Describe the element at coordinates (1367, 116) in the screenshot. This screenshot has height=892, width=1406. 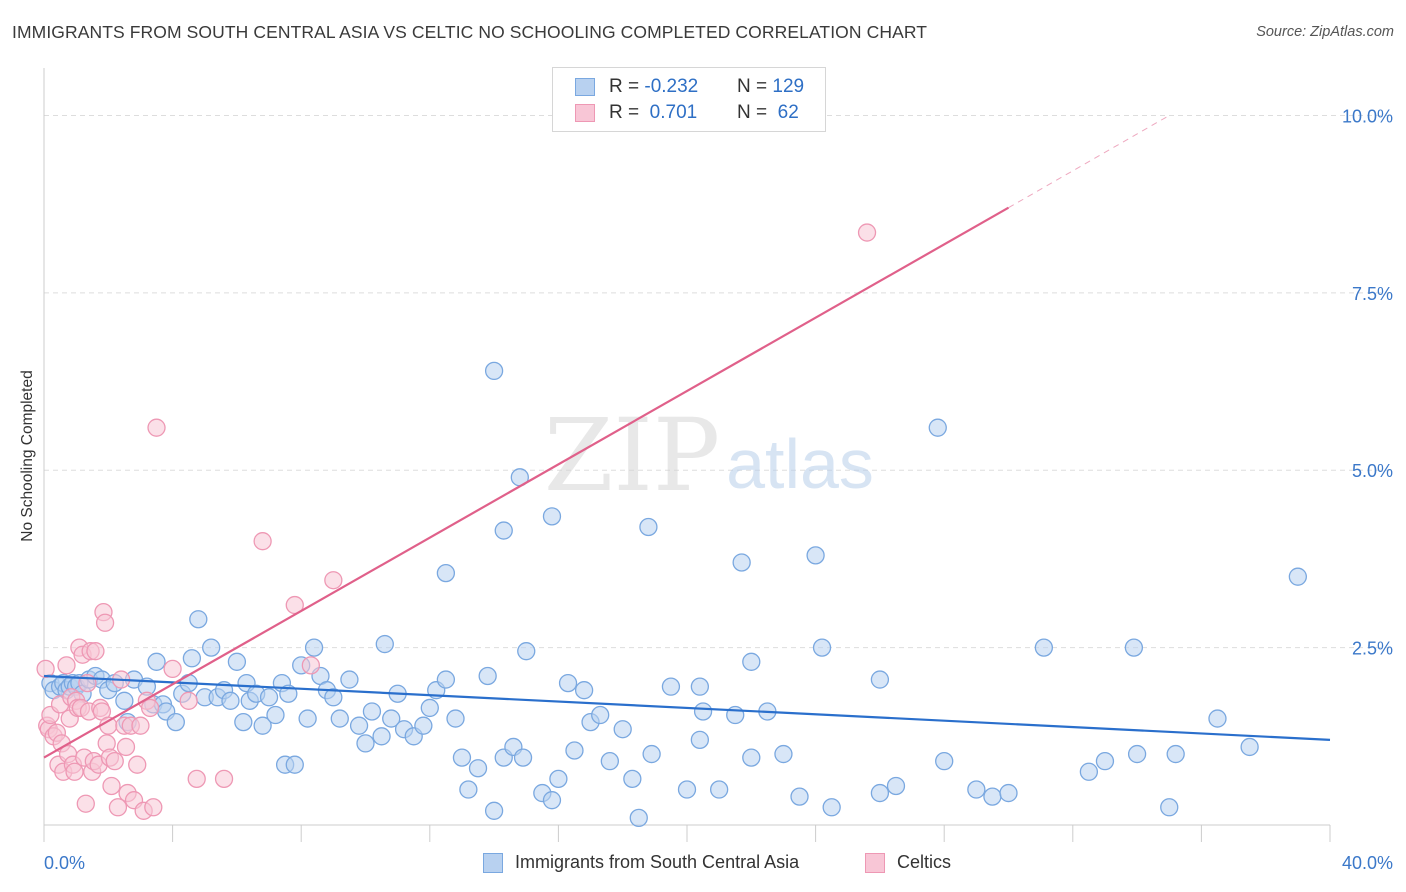
I see `y-tick-label: 10.0%` at that location.